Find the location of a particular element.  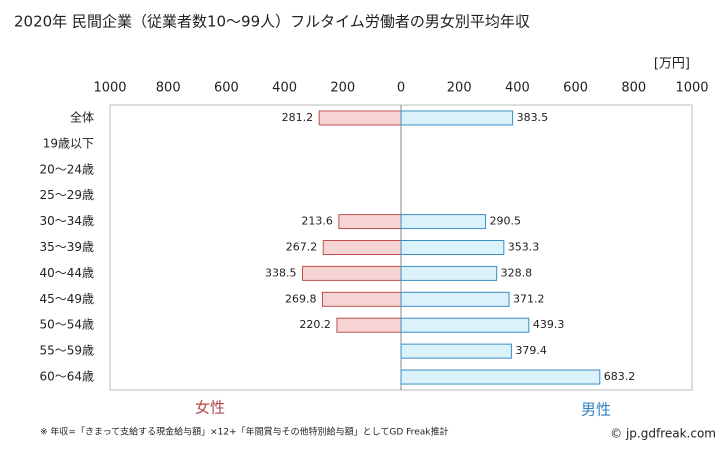

unit-label: [万円] is located at coordinates (672, 64).